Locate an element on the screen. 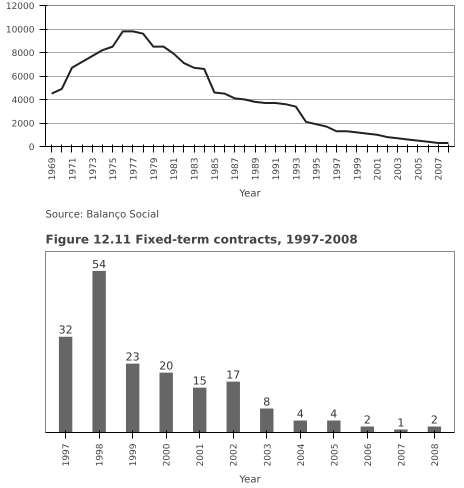 The width and height of the screenshot is (464, 488). x-tick-label: 1985 is located at coordinates (215, 169).